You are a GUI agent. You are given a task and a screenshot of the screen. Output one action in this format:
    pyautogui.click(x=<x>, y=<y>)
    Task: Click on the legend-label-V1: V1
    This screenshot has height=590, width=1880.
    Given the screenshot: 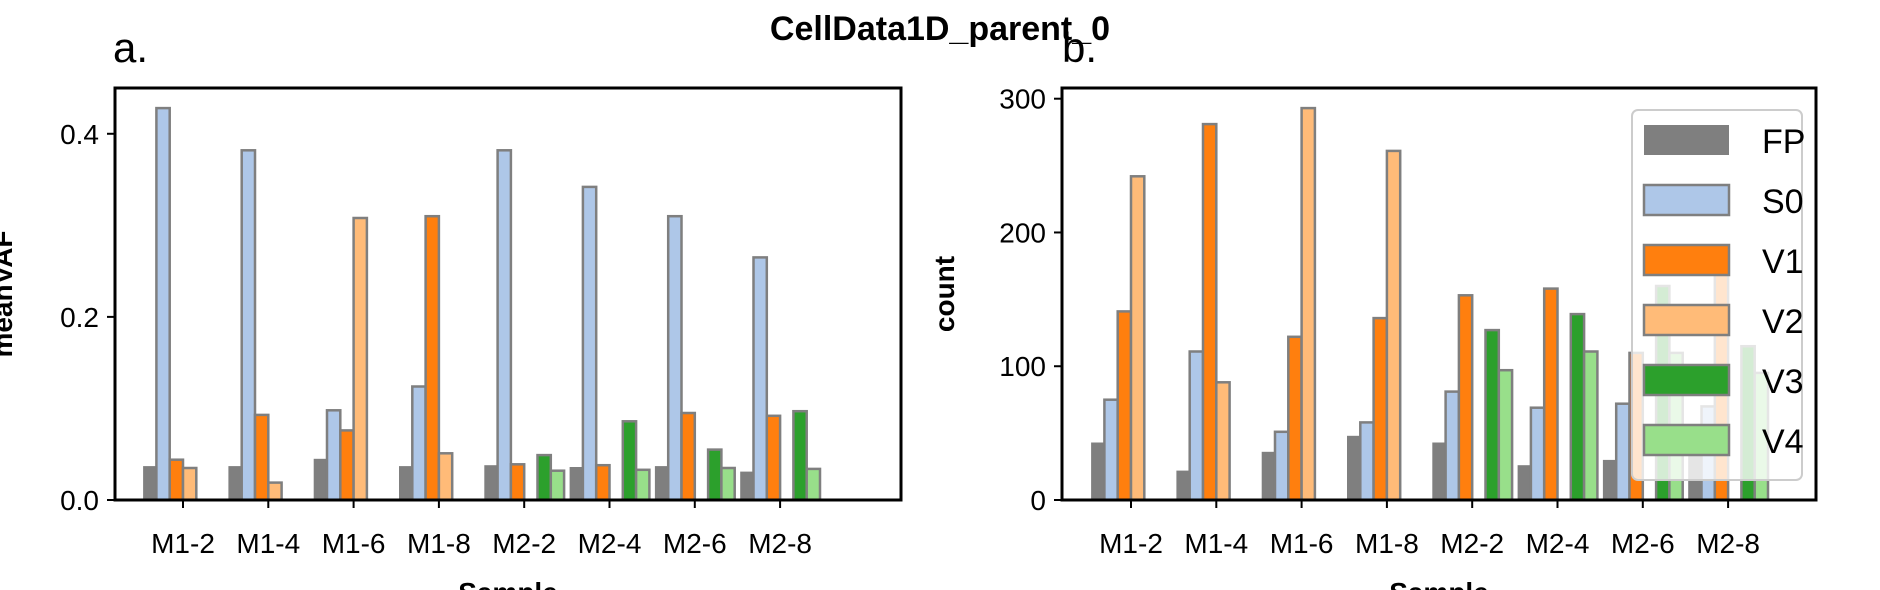 What is the action you would take?
    pyautogui.click(x=1783, y=262)
    